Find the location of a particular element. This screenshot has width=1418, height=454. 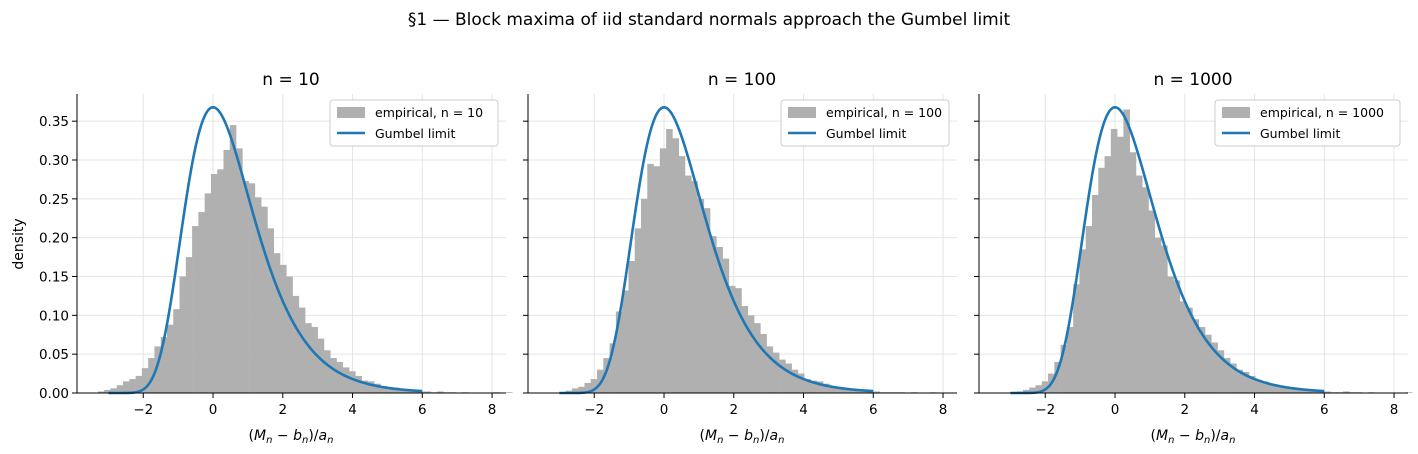

legend-label-empirical: empirical, n = 10 is located at coordinates (429, 112).